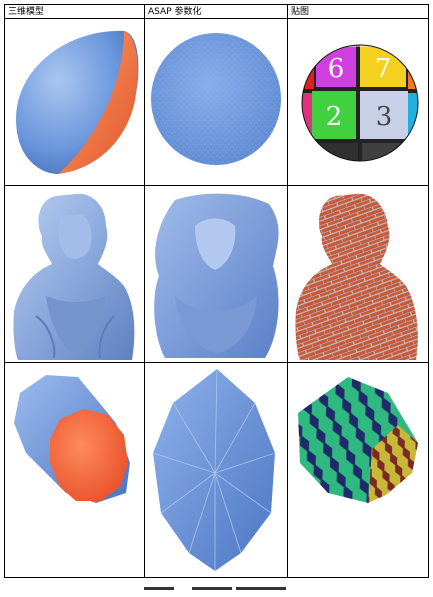 This screenshot has width=433, height=597. I want to click on texture-number-2: 2, so click(334, 117).